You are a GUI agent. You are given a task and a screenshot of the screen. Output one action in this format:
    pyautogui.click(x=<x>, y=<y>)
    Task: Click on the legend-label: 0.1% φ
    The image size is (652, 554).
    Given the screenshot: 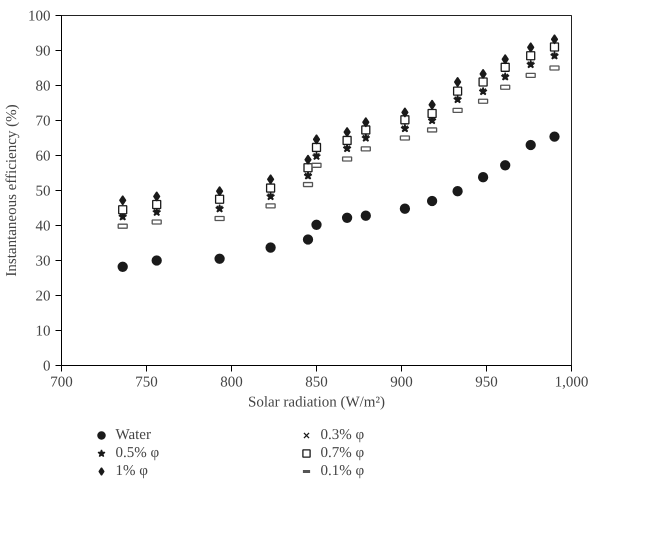 What is the action you would take?
    pyautogui.click(x=343, y=471)
    